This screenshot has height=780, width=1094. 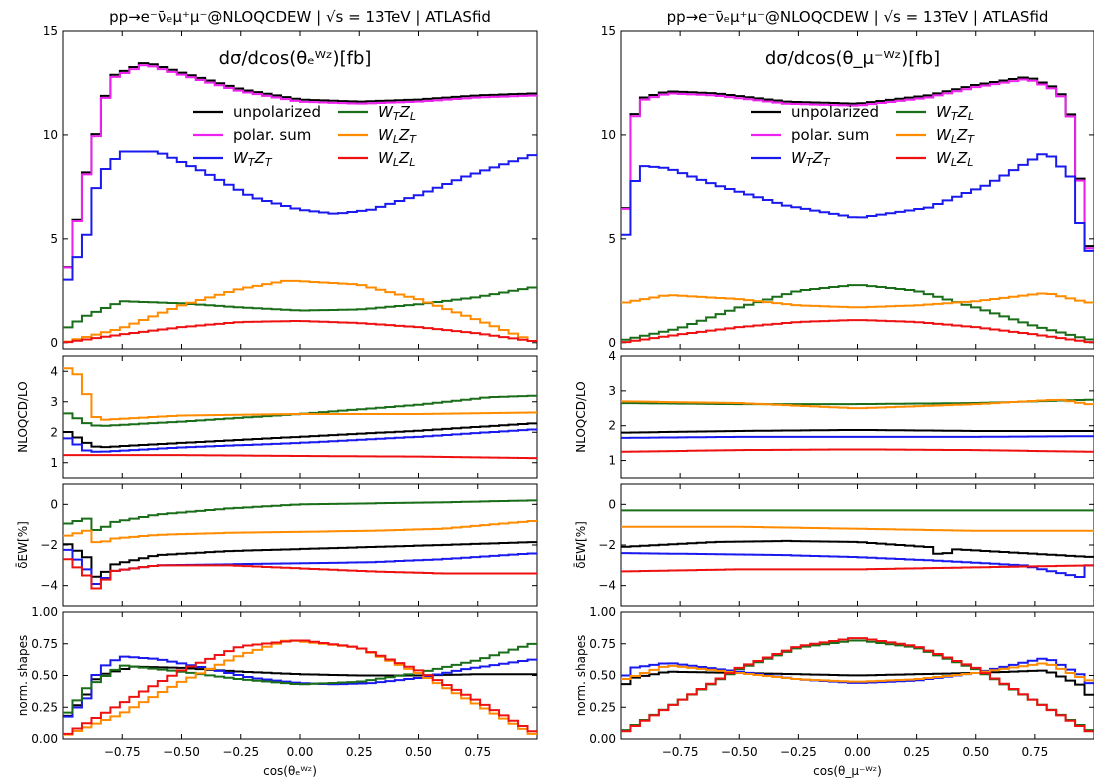 What do you see at coordinates (581, 545) in the screenshot?
I see `y-axis-label: δ̄EW[%]` at bounding box center [581, 545].